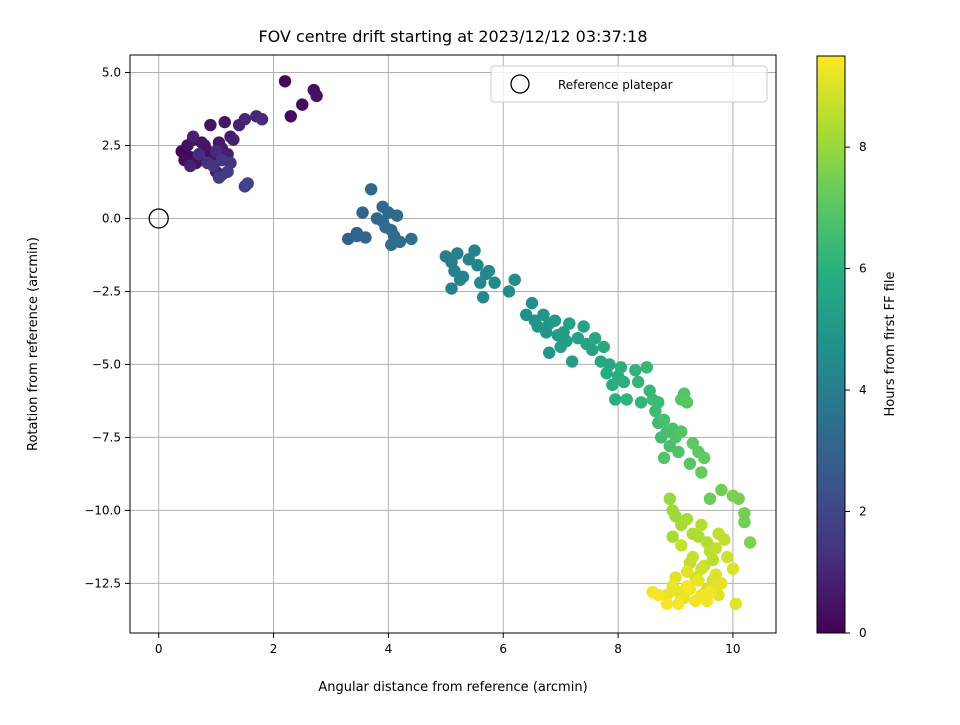 The height and width of the screenshot is (725, 960). What do you see at coordinates (111, 218) in the screenshot?
I see `y-tick-label: 0.0` at bounding box center [111, 218].